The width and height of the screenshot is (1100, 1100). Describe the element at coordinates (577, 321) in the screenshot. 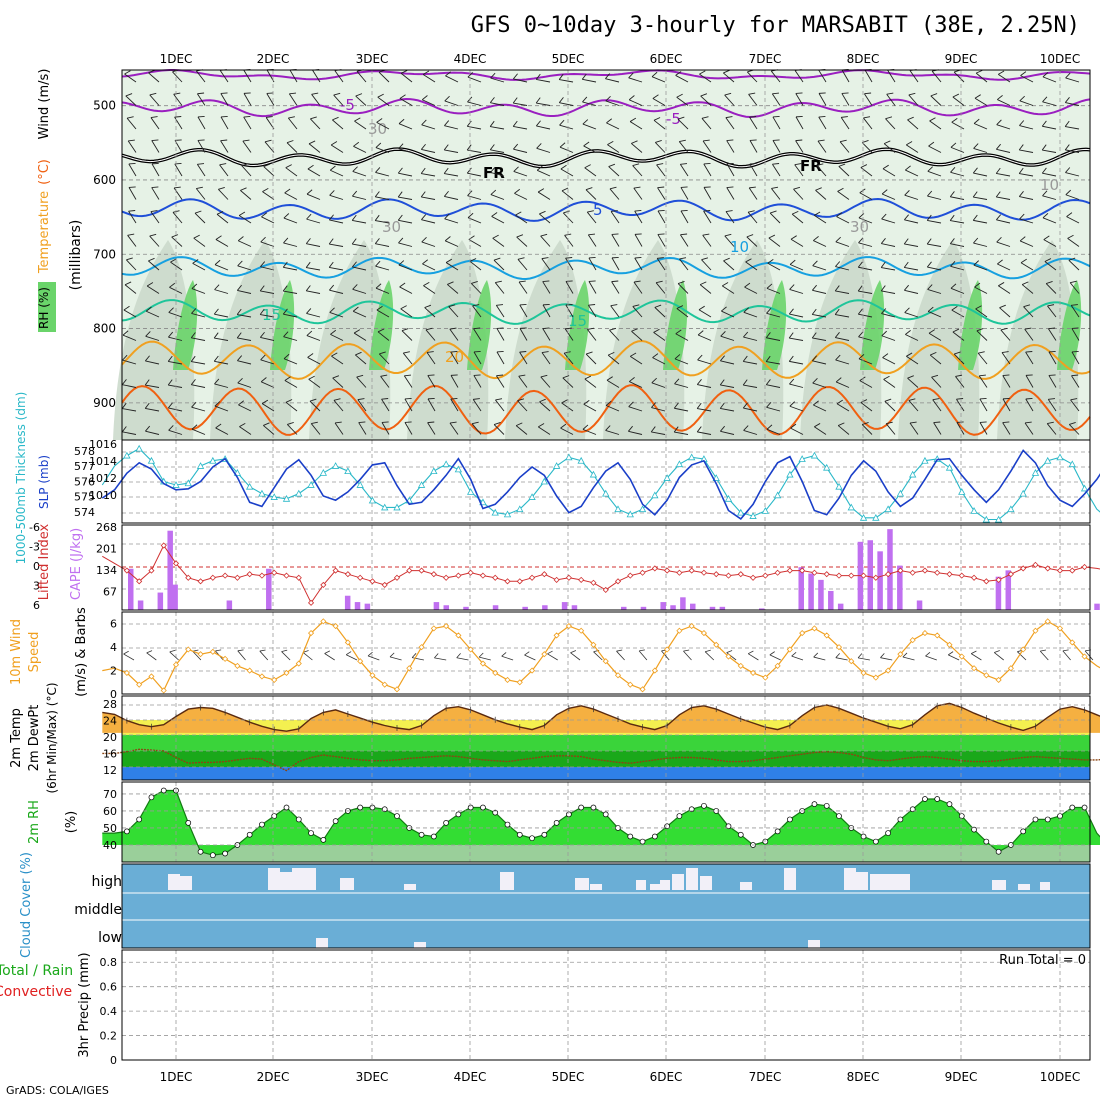

I see `contour-label: 15` at that location.